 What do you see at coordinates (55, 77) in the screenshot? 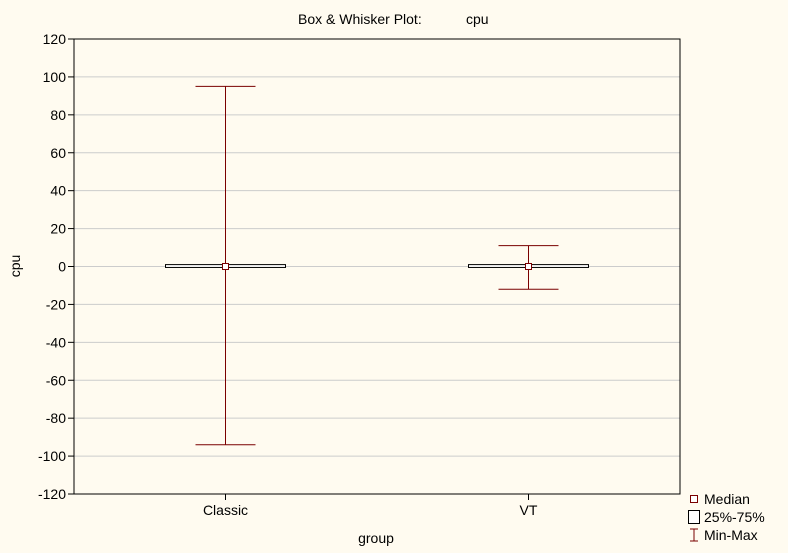
I see `y-tick-label: 100` at bounding box center [55, 77].